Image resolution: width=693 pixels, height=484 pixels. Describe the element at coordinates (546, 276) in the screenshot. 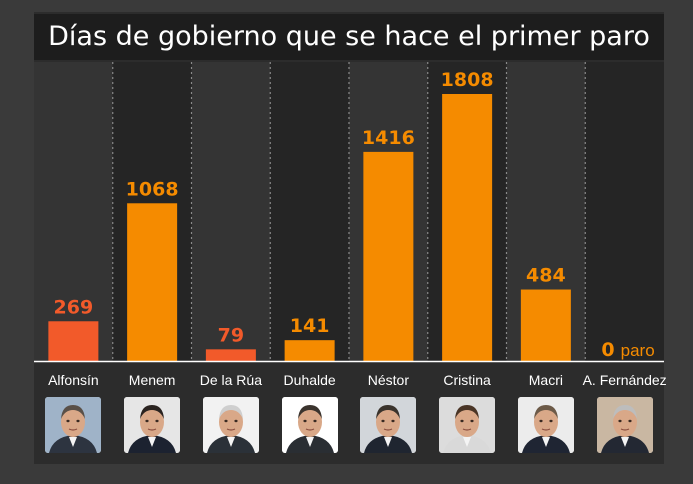

I see `data-label: 484` at that location.